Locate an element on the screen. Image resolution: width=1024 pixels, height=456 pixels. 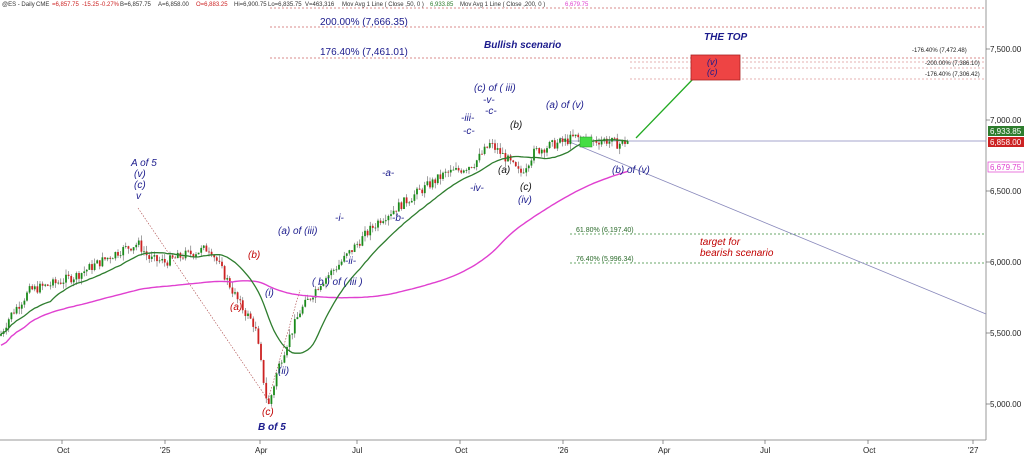
top-v-label: (v) is located at coordinates (712, 62).